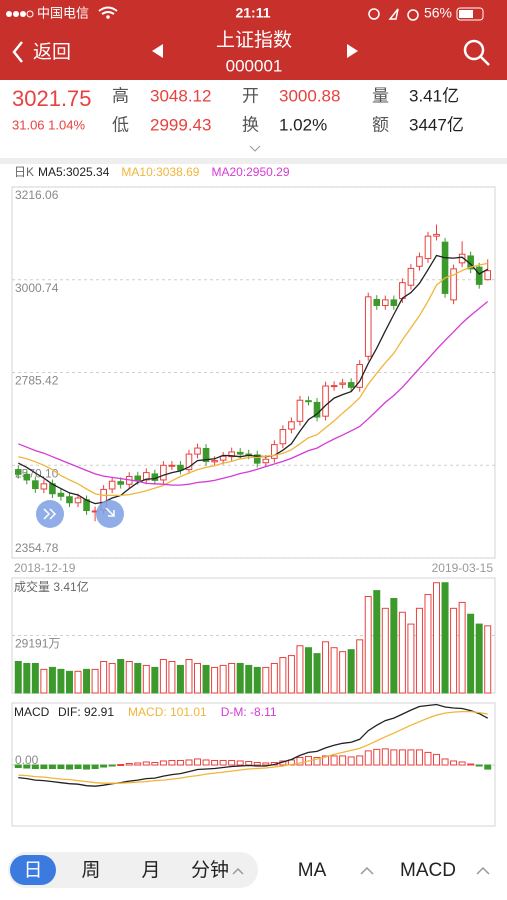 Image resolution: width=507 pixels, height=900 pixels. Describe the element at coordinates (303, 124) in the screenshot. I see `field-value: 1.02%` at that location.